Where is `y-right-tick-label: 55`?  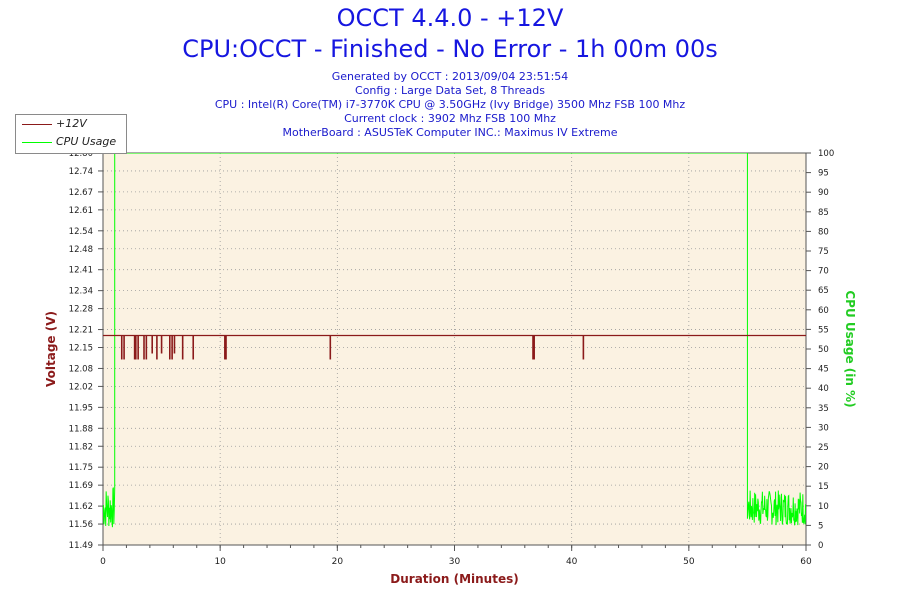 y-right-tick-label: 55 is located at coordinates (823, 330).